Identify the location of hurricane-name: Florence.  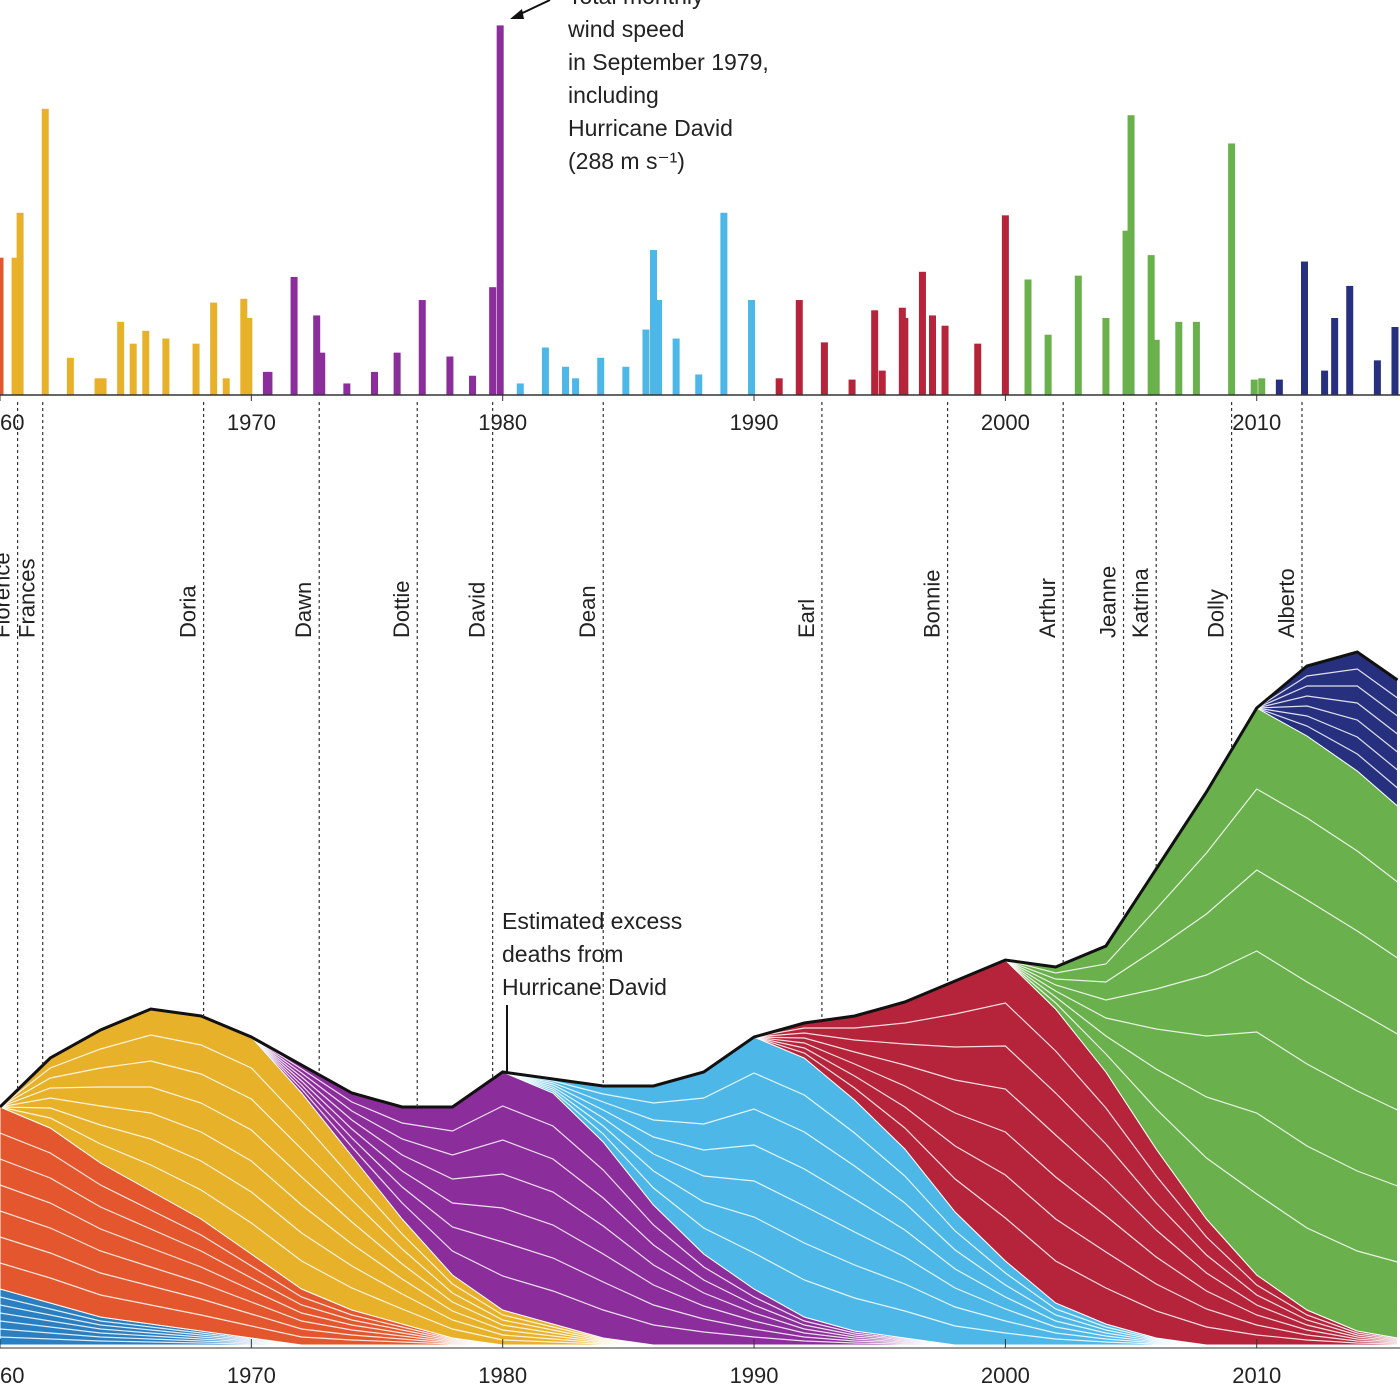
(7, 595).